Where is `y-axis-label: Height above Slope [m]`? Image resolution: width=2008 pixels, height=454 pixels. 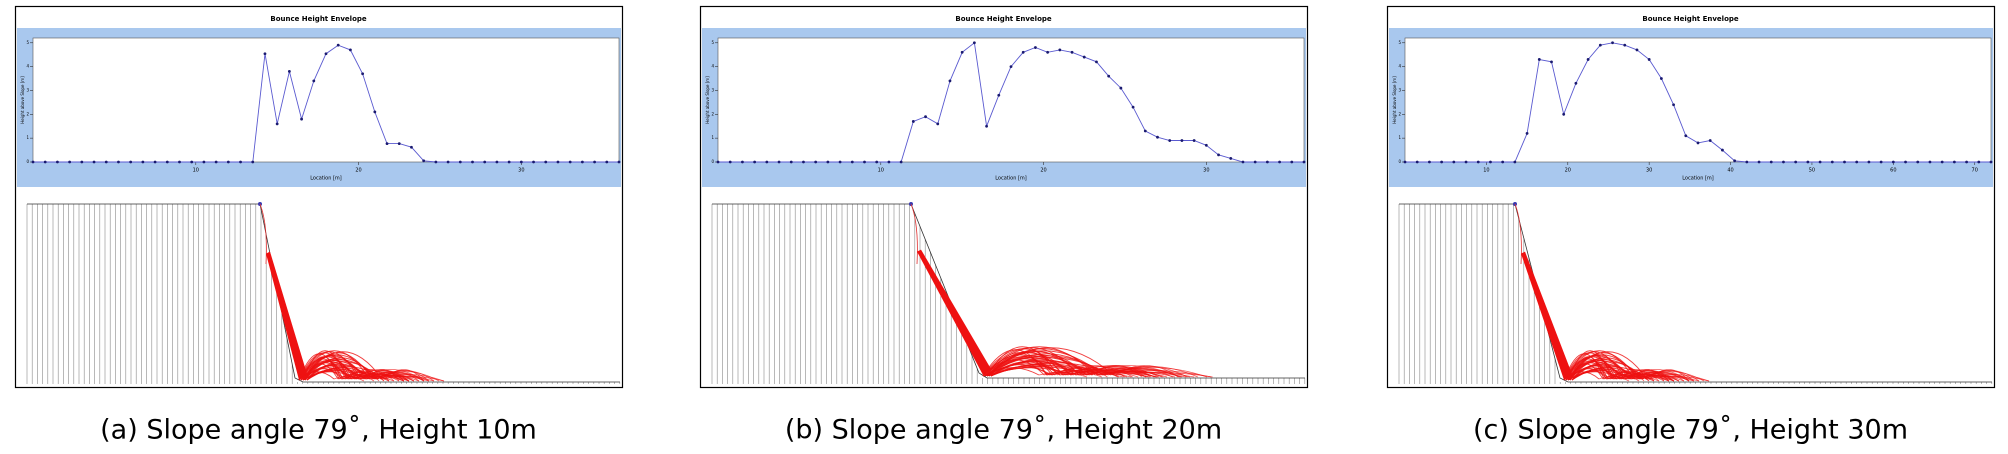 y-axis-label: Height above Slope [m] is located at coordinates (22, 100).